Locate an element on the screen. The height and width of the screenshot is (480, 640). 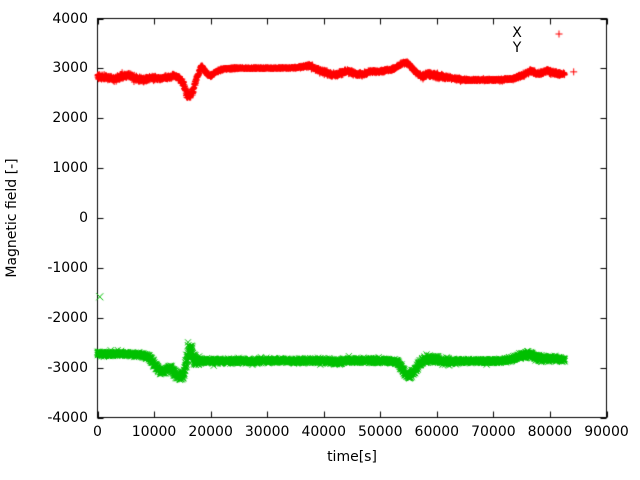
x-tick-label: 40000 is located at coordinates (323, 432).